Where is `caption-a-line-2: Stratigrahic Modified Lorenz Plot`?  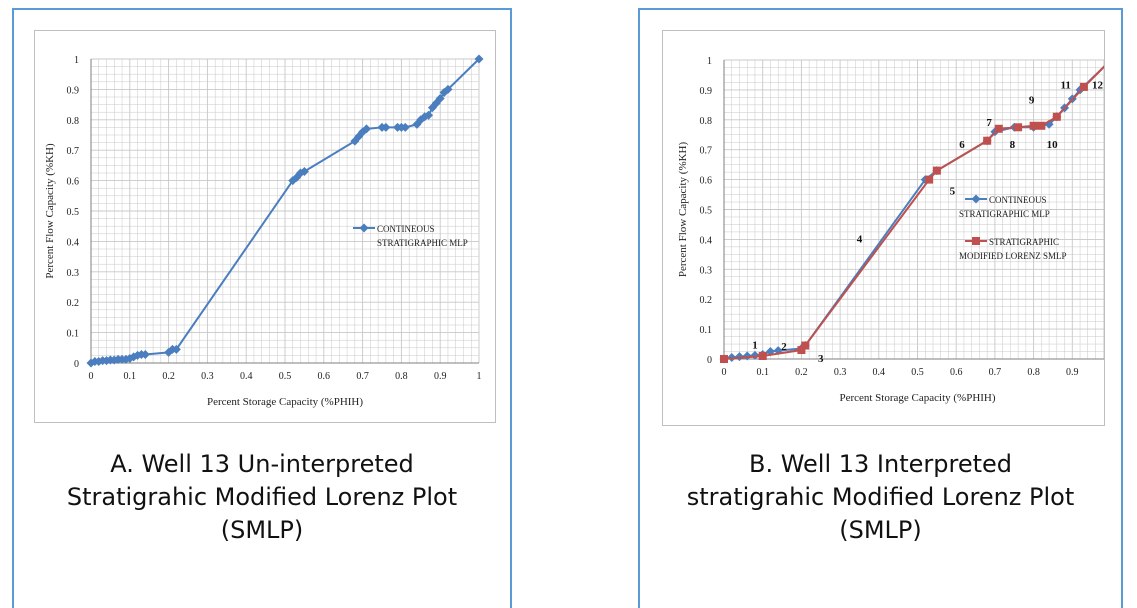 caption-a-line-2: Stratigrahic Modified Lorenz Plot is located at coordinates (262, 497).